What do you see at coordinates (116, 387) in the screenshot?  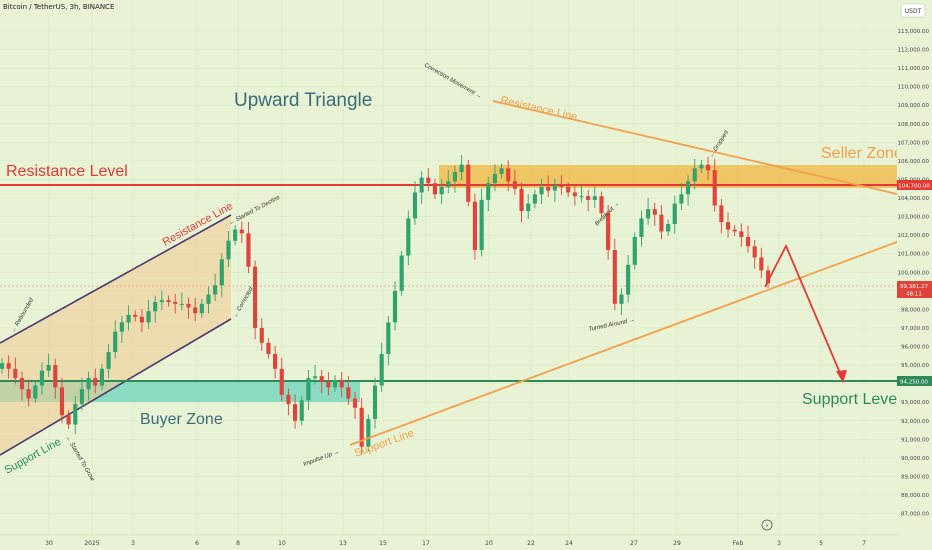 I see `channel-lower-line` at bounding box center [116, 387].